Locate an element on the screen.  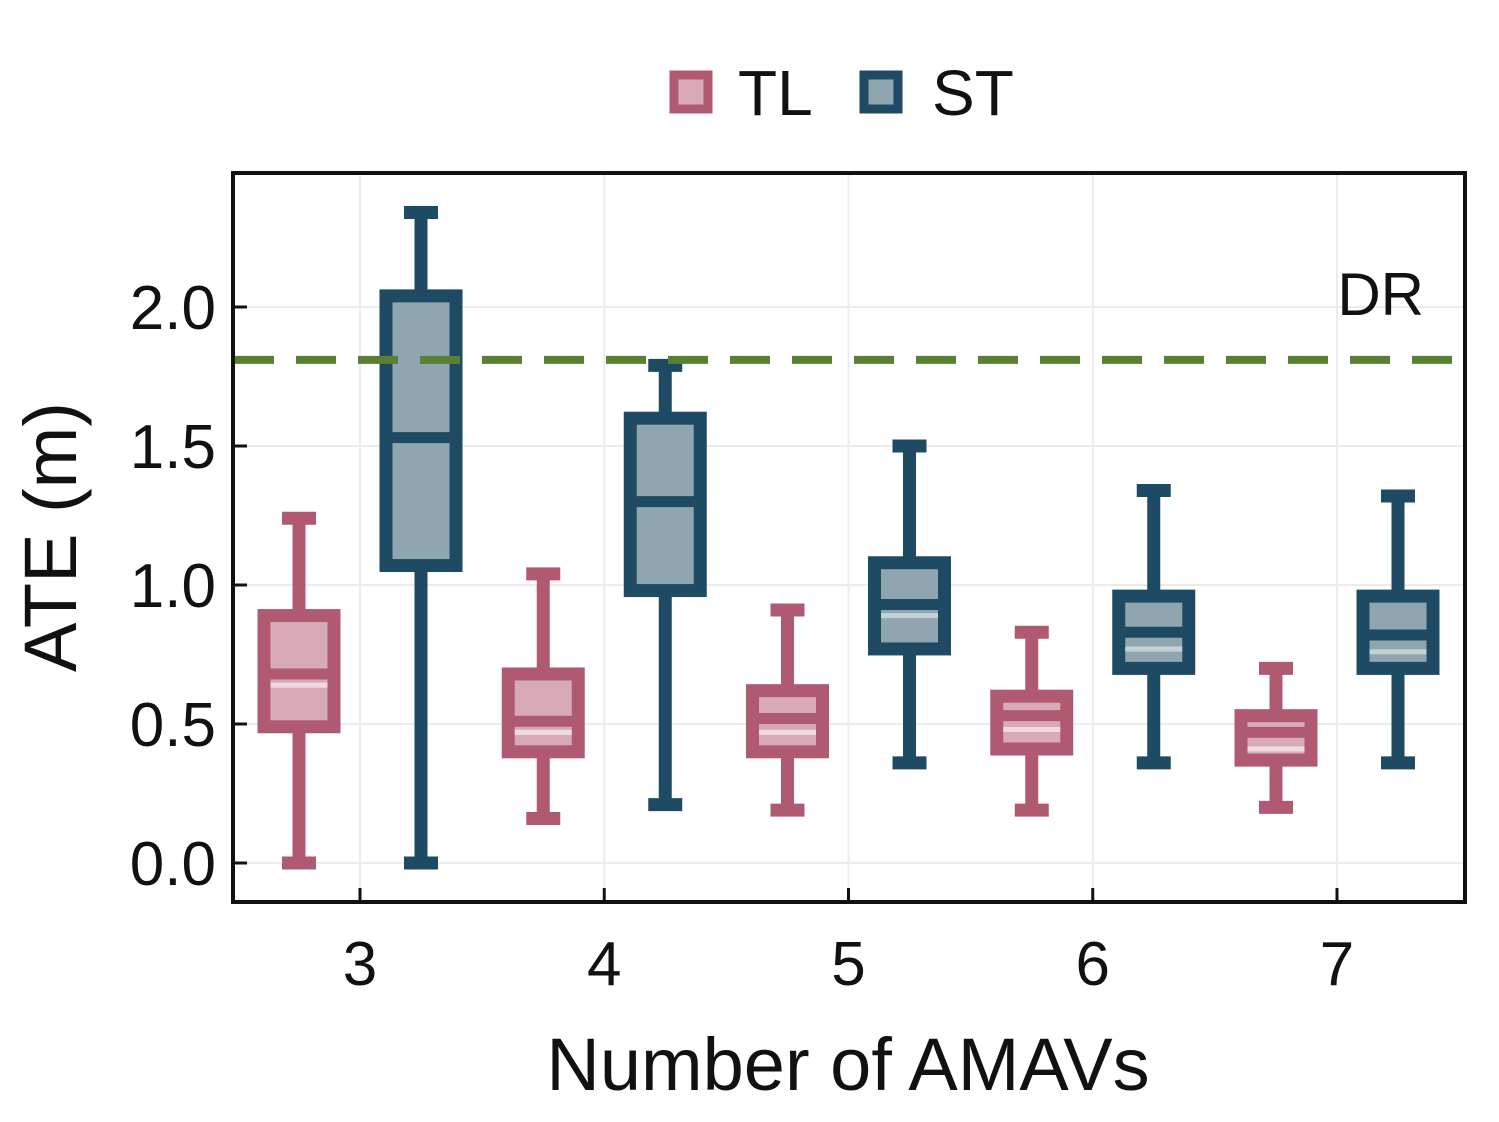
x-tick-label-4: 4 is located at coordinates (604, 964).